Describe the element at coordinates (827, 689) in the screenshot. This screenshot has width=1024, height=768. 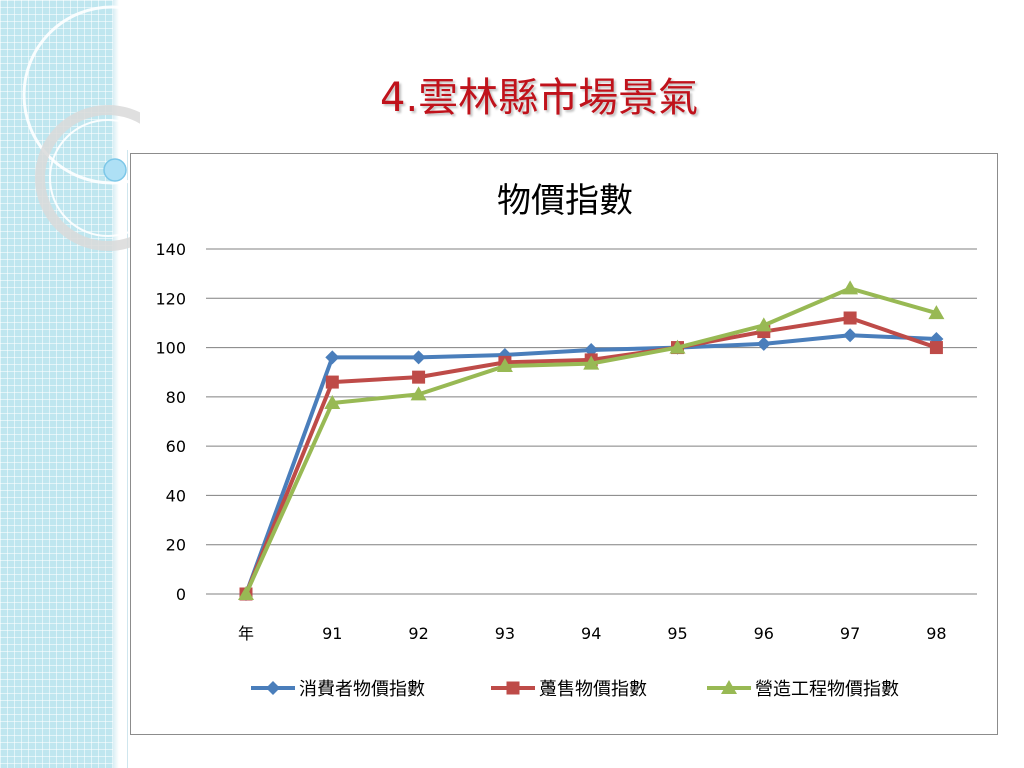
I see `legend-label: 營造工程物價指數` at that location.